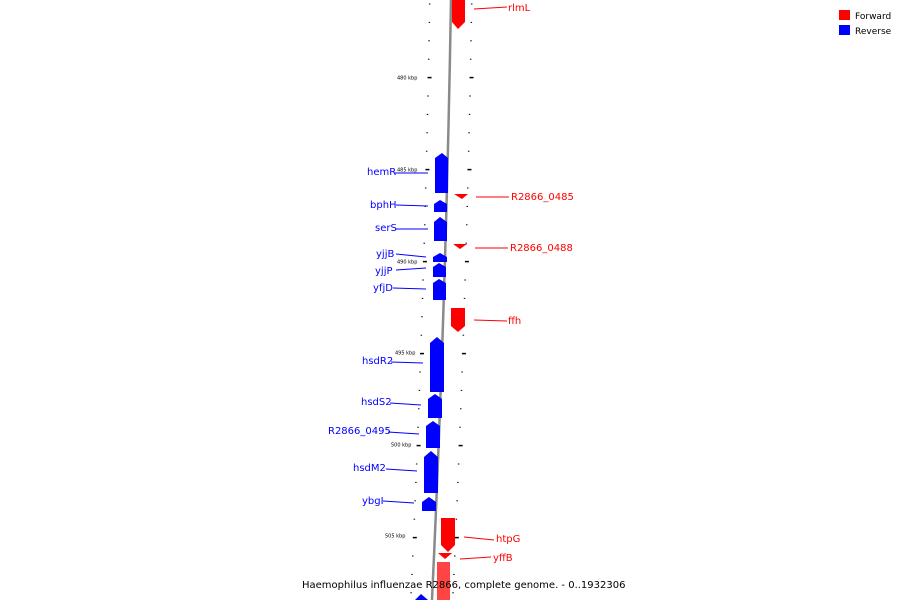  What do you see at coordinates (441, 173) in the screenshot?
I see `gene-hemR` at bounding box center [441, 173].